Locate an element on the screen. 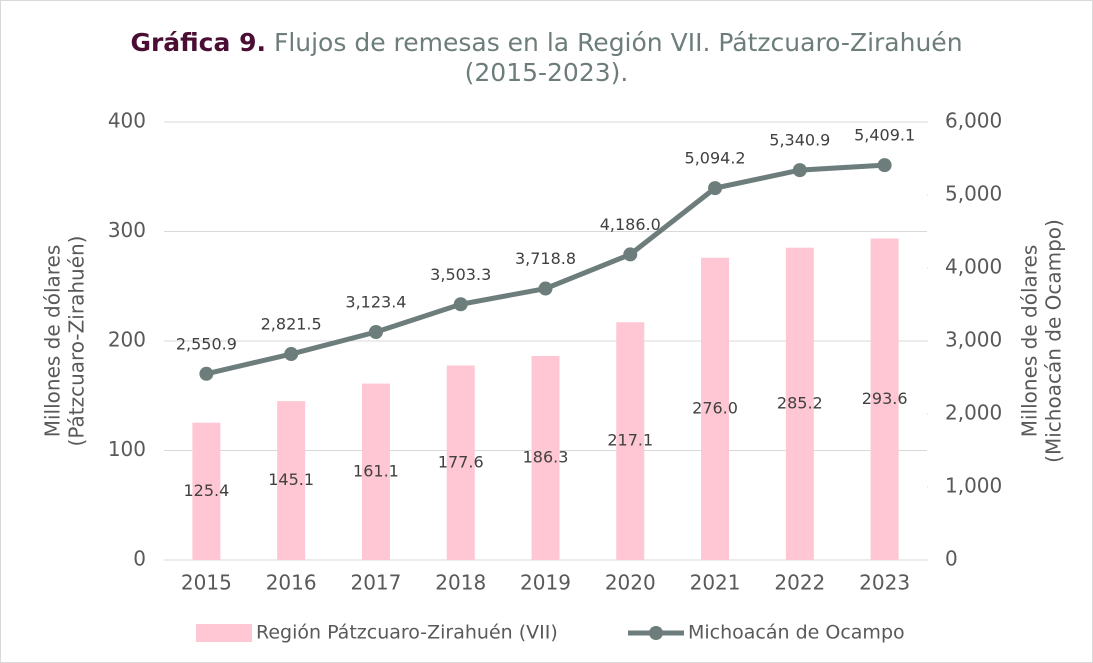 The width and height of the screenshot is (1093, 663). bar-value-label: 186.3 is located at coordinates (546, 457).